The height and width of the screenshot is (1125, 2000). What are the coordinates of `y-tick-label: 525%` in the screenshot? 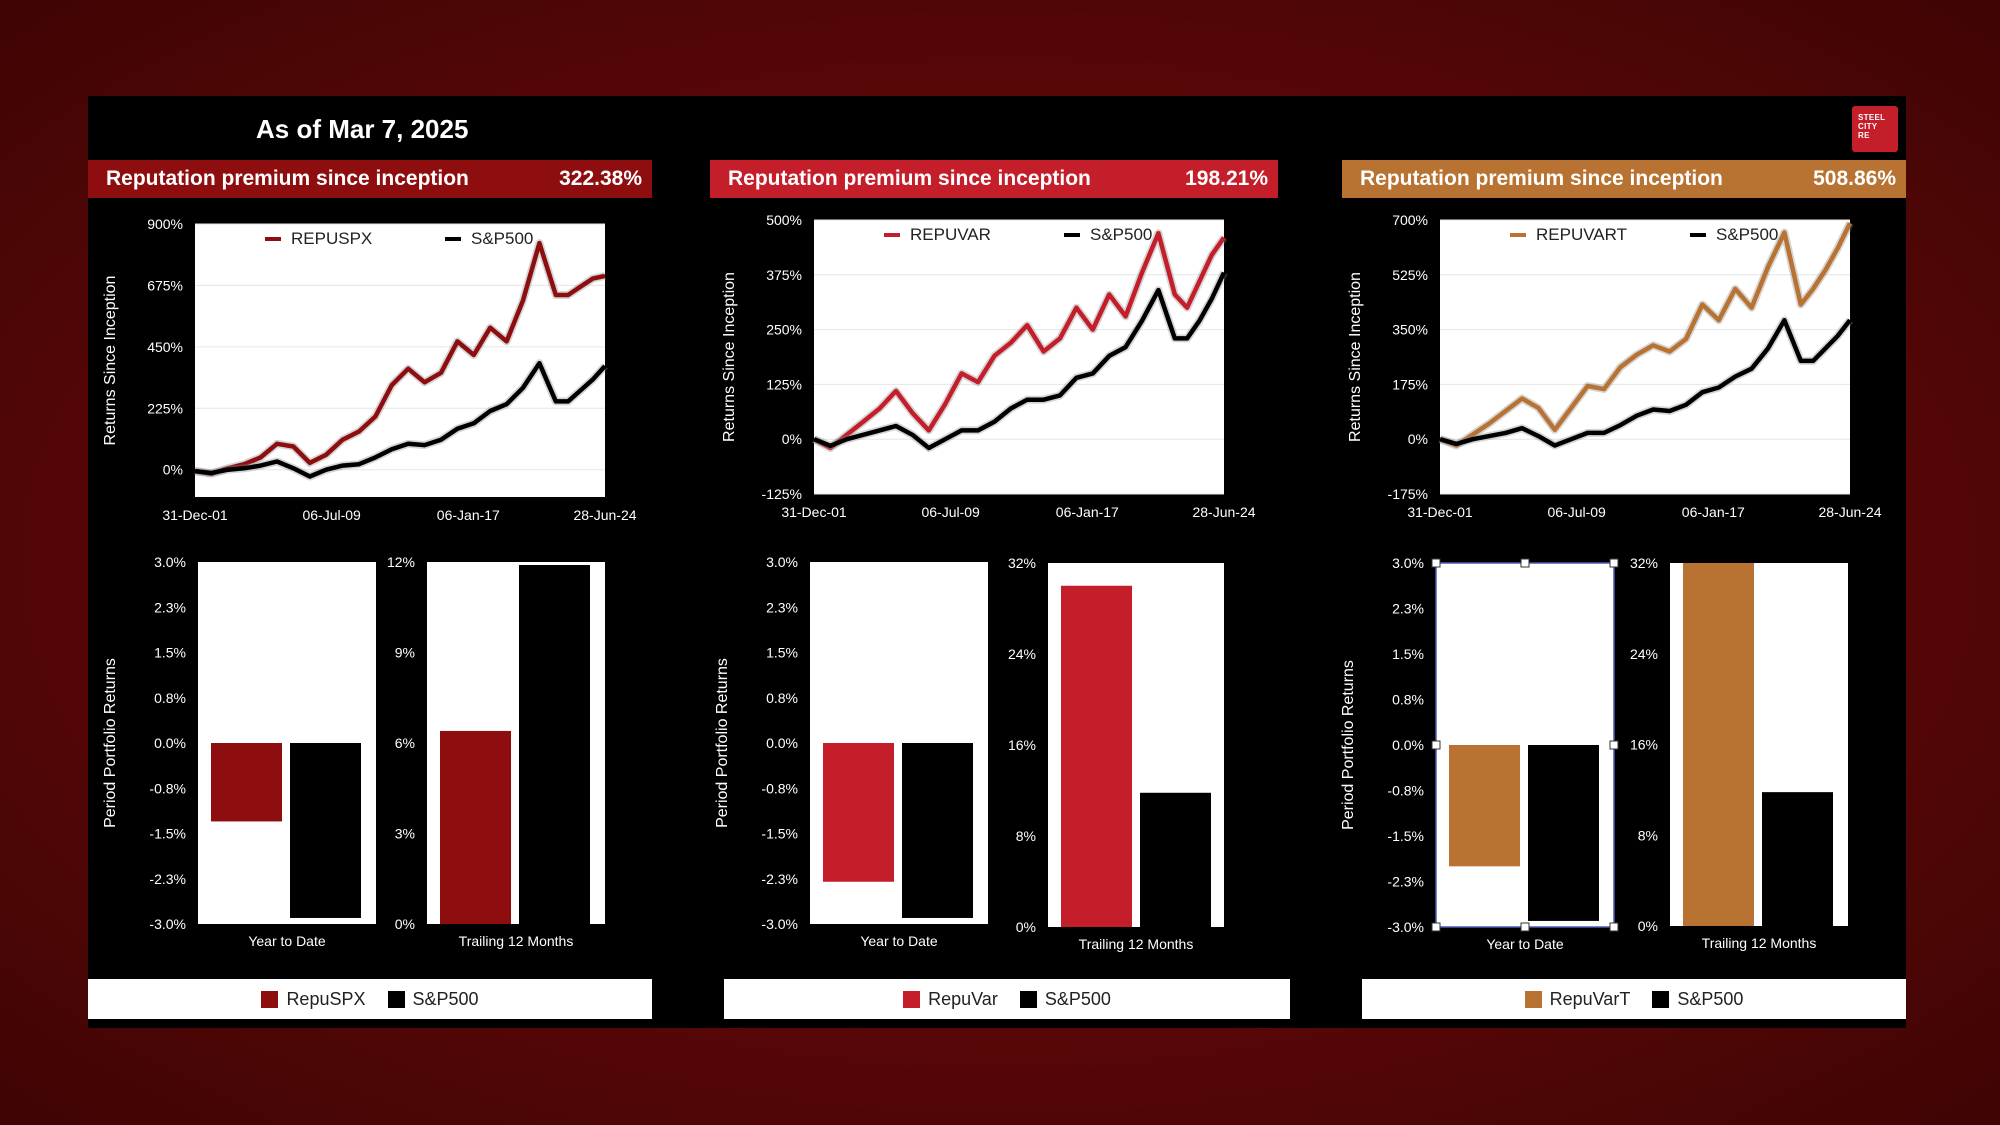 It's located at (1410, 275).